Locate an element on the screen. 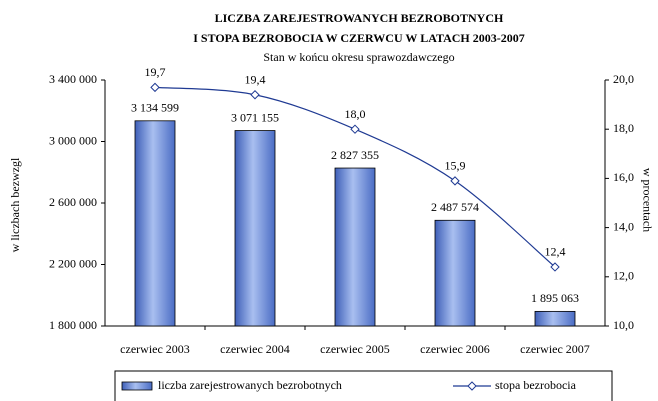  line-value-label: 12,4 is located at coordinates (555, 252).